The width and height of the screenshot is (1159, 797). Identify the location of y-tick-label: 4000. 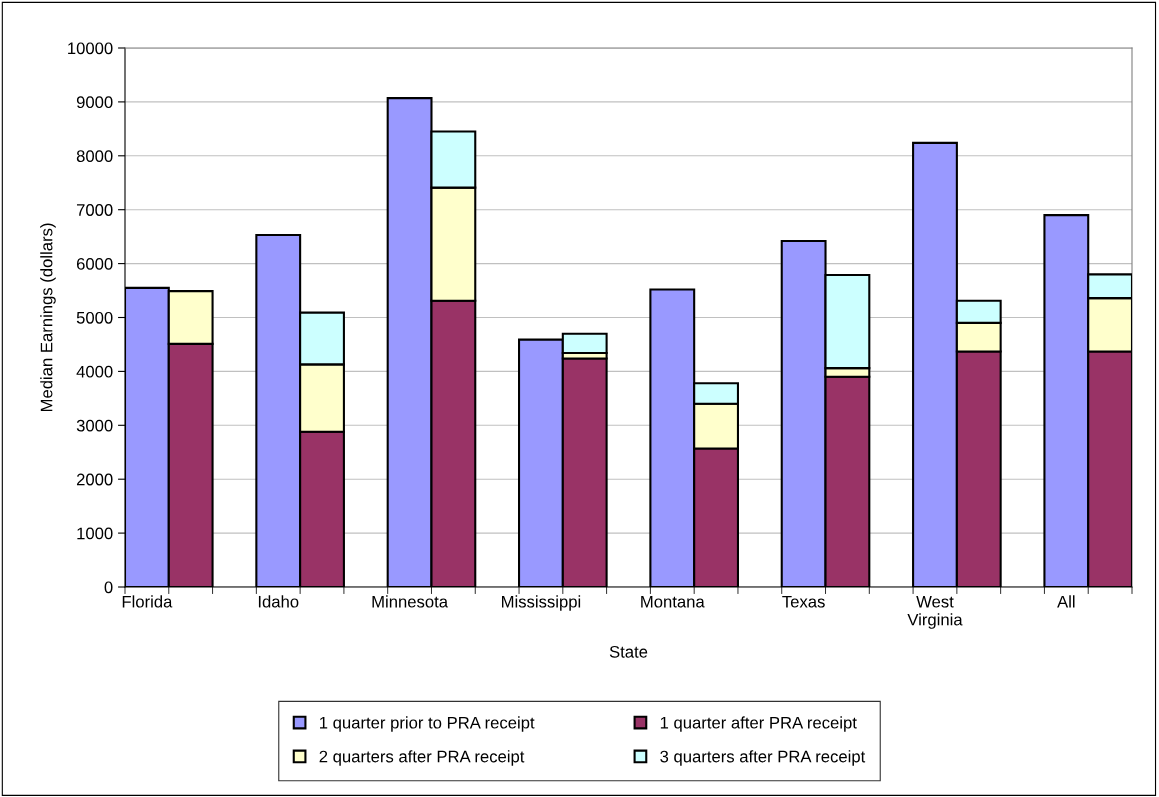
(94, 371).